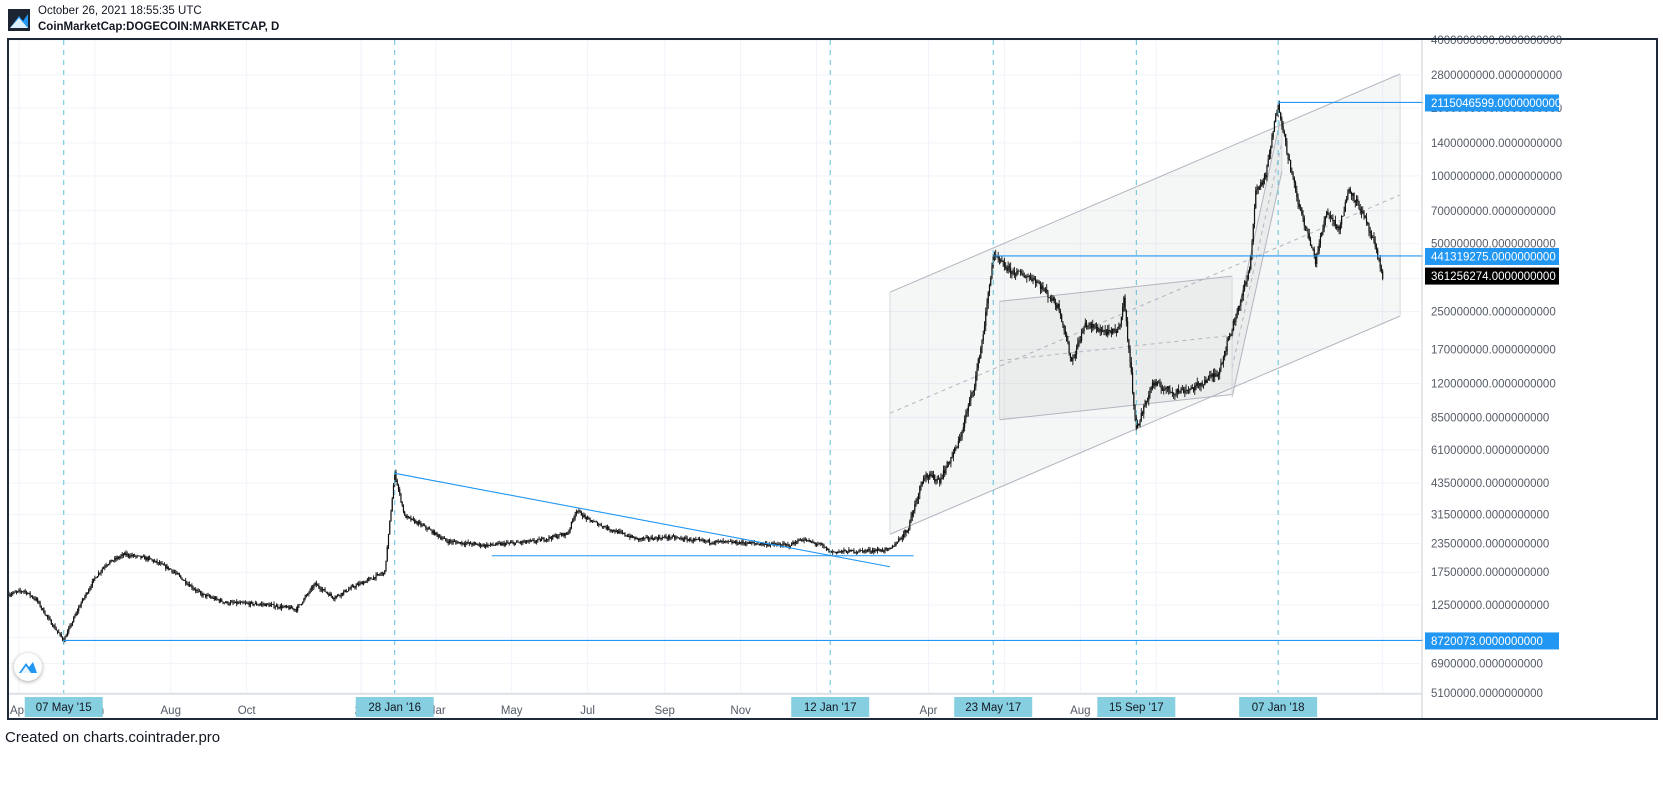  Describe the element at coordinates (1487, 642) in the screenshot. I see `price-label-text: 8720073.0000000000` at that location.